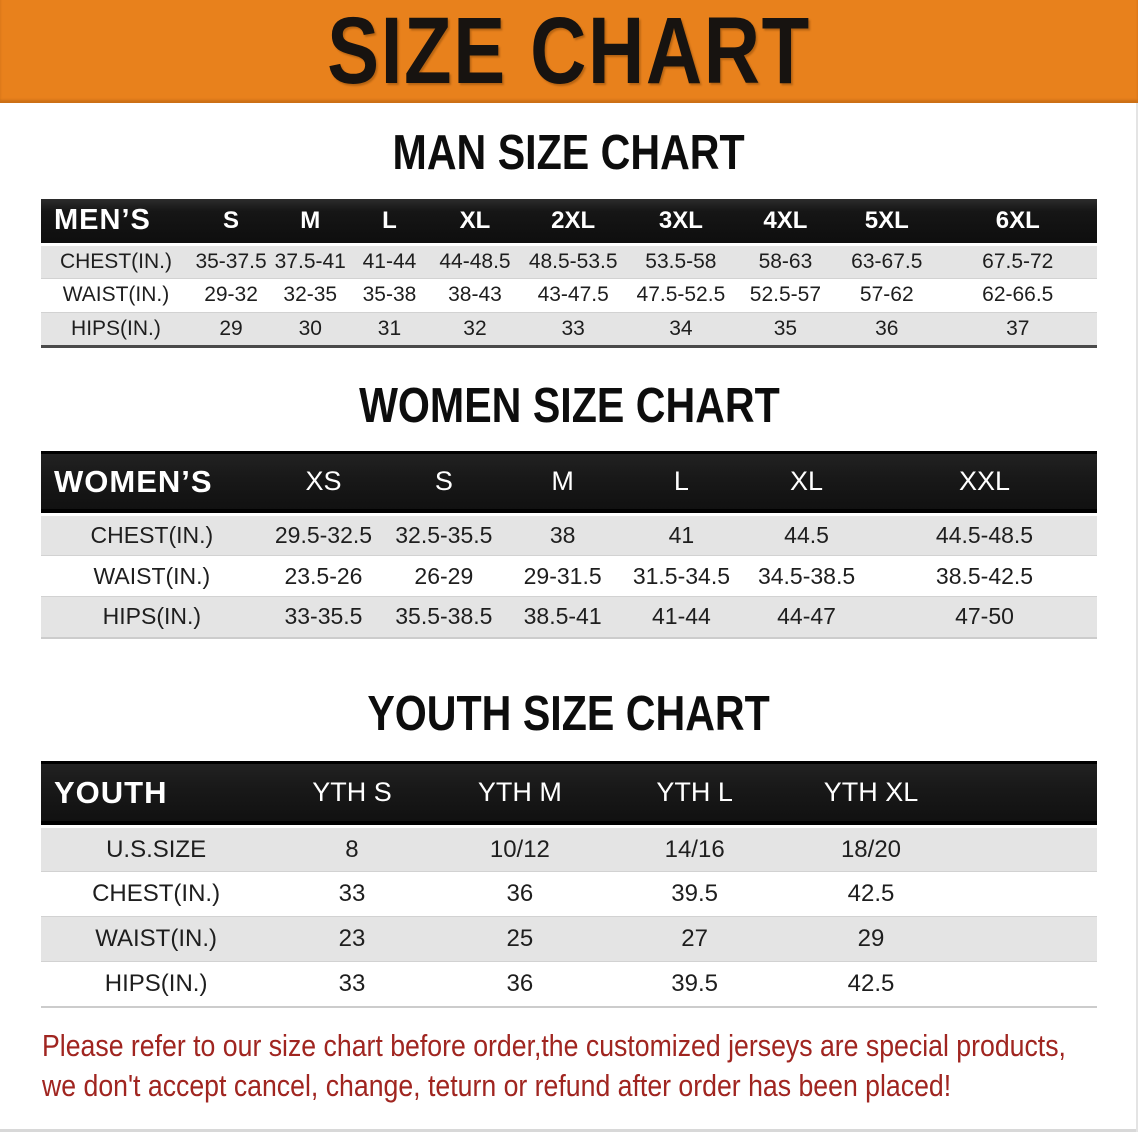 The width and height of the screenshot is (1138, 1132). I want to click on women-header-row: WOMEN’S XS S M L XL XXL, so click(569, 482).